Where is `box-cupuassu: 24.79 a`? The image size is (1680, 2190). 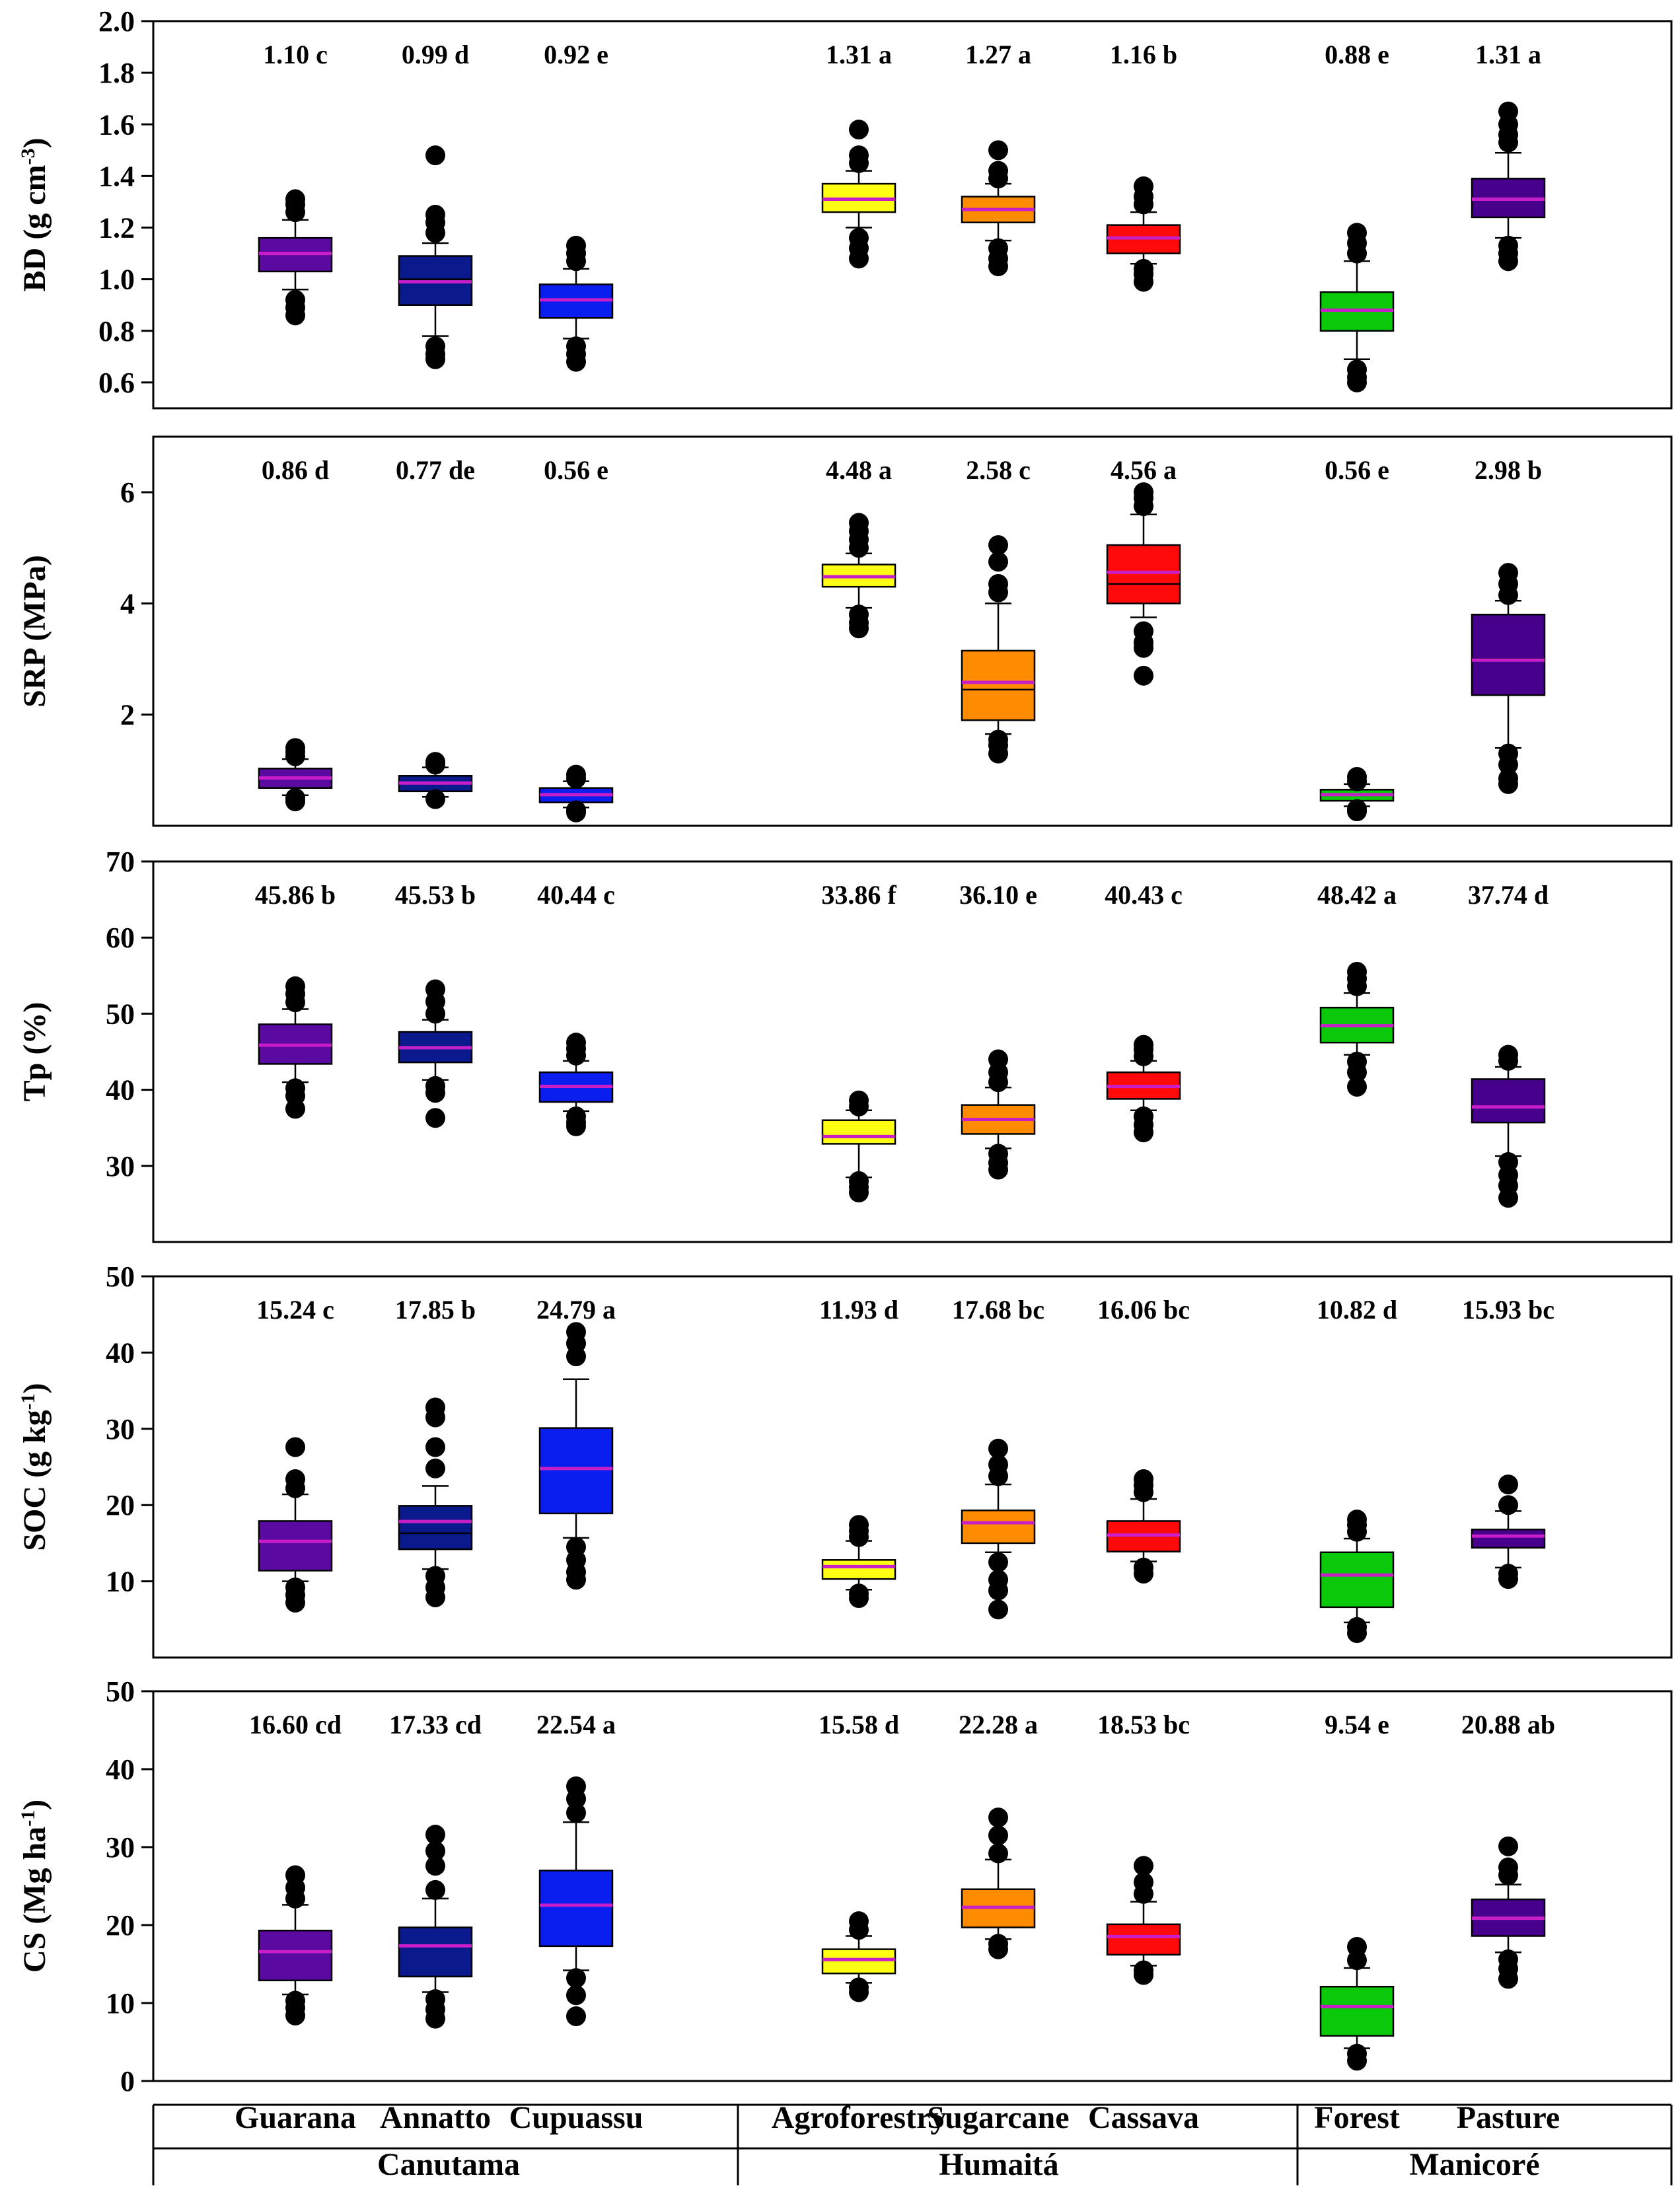 box-cupuassu: 24.79 a is located at coordinates (576, 1443).